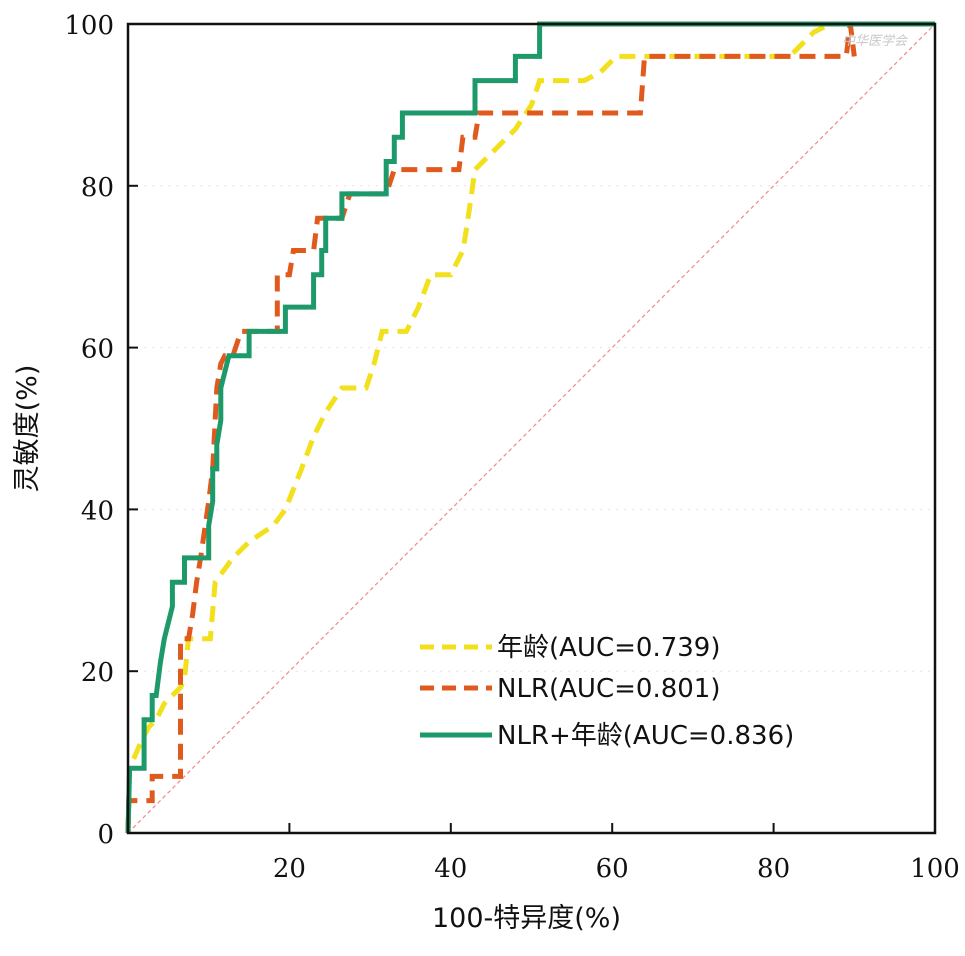 The height and width of the screenshot is (956, 965). Describe the element at coordinates (645, 736) in the screenshot. I see `legend-label-nlr-age: NLR+年龄(AUC=0.836)` at that location.